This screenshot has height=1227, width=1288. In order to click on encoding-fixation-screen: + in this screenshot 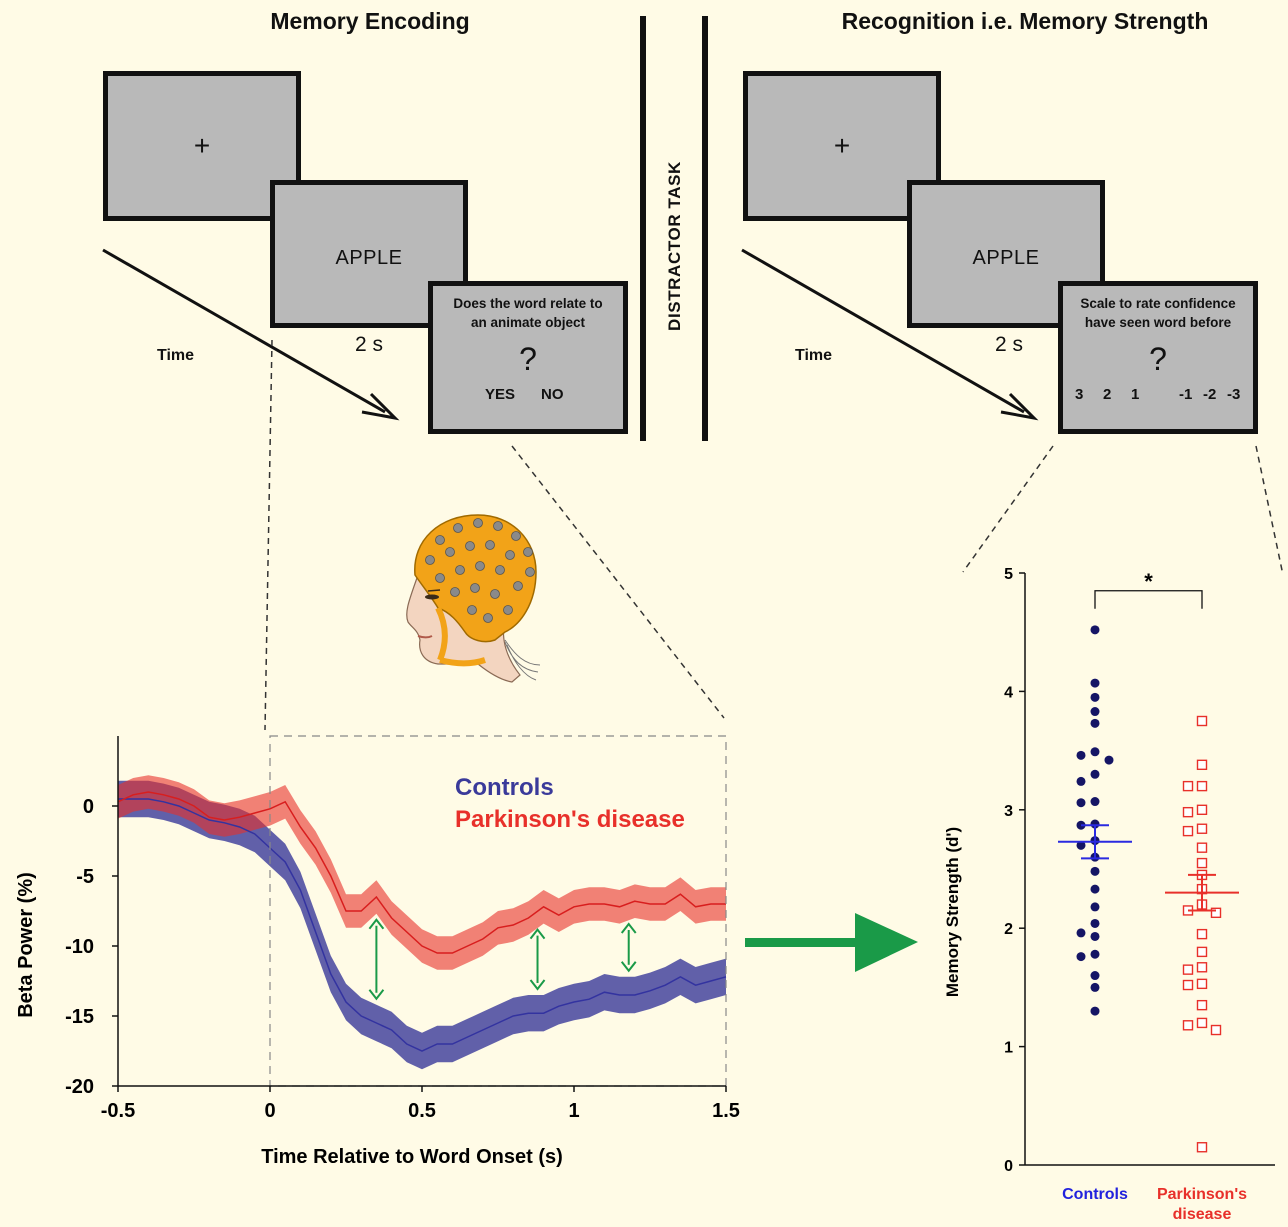, I will do `click(202, 146)`.